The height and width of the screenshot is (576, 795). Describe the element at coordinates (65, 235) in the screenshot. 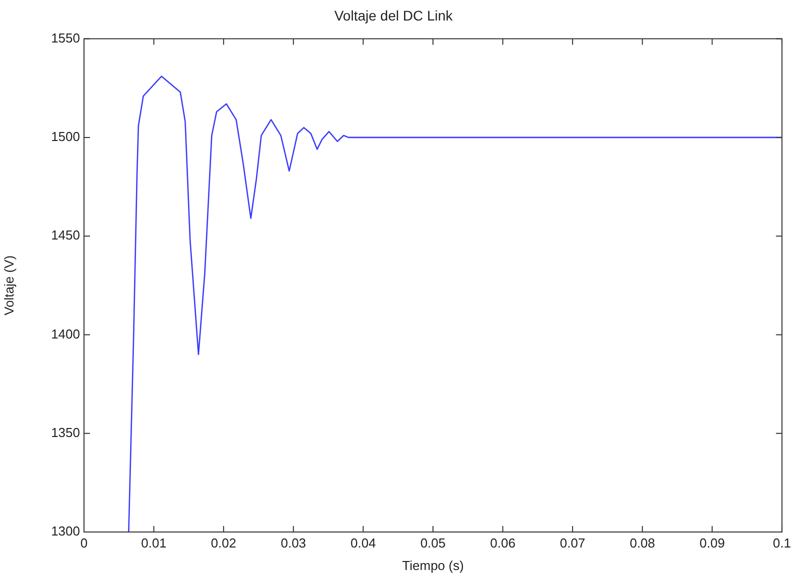

I see `y-tick-label: 1450` at that location.